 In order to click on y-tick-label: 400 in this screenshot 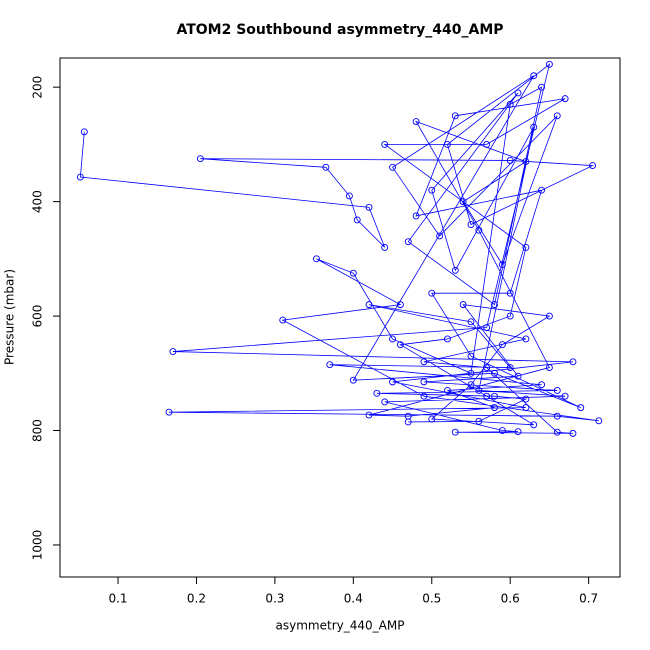, I will do `click(38, 201)`.